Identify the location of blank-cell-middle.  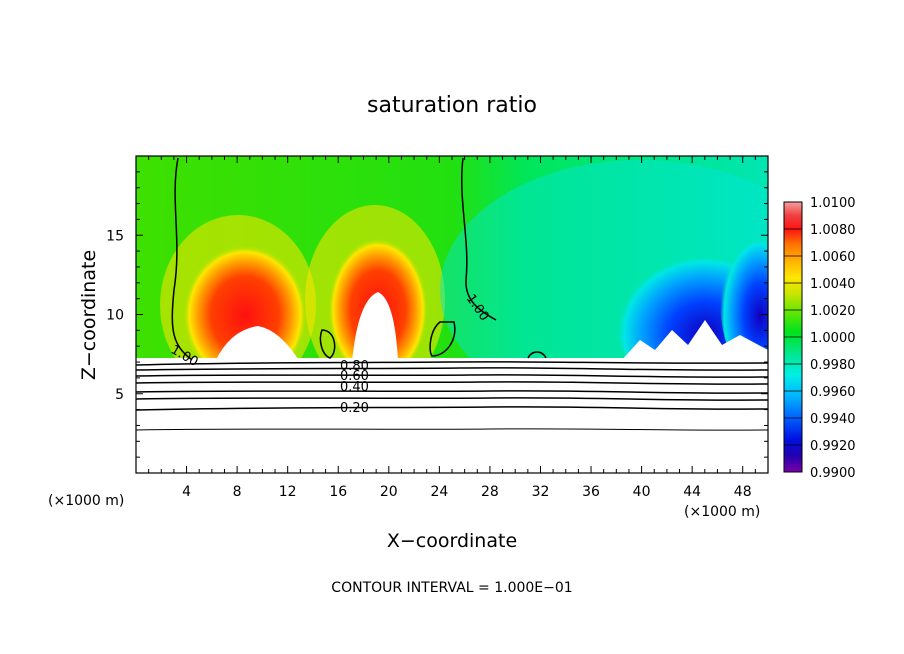
(375, 327).